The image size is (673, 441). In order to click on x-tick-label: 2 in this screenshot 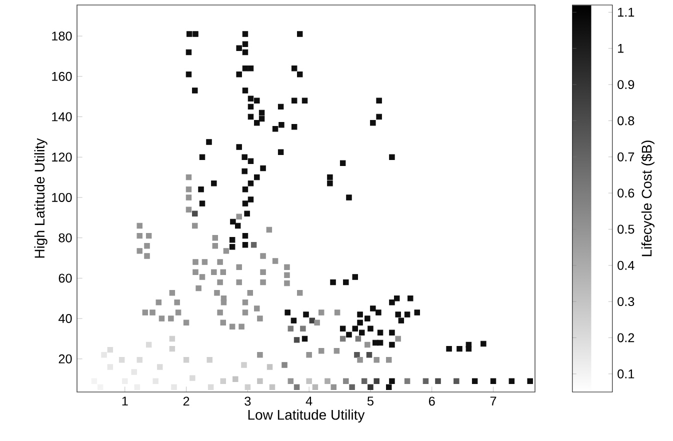, I will do `click(186, 401)`.